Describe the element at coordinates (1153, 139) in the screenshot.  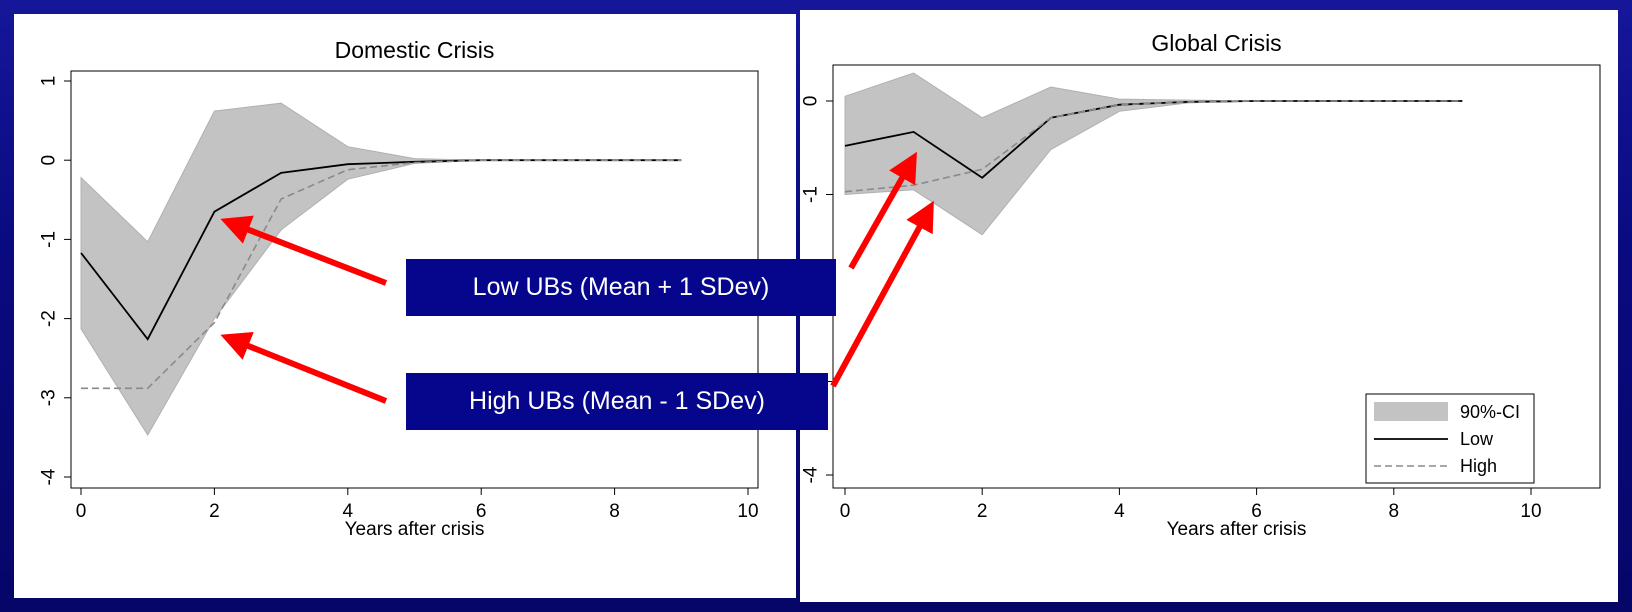
I see `series-line-low` at that location.